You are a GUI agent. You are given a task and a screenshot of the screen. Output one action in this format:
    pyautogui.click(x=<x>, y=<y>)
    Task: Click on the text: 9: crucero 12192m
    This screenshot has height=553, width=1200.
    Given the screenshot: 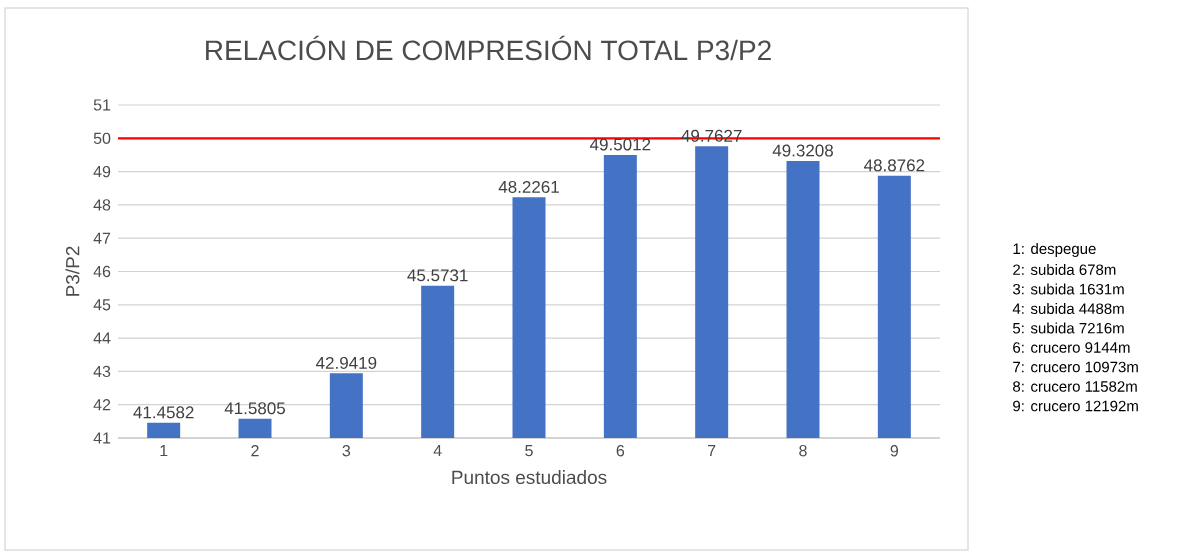 What is the action you would take?
    pyautogui.click(x=1075, y=406)
    